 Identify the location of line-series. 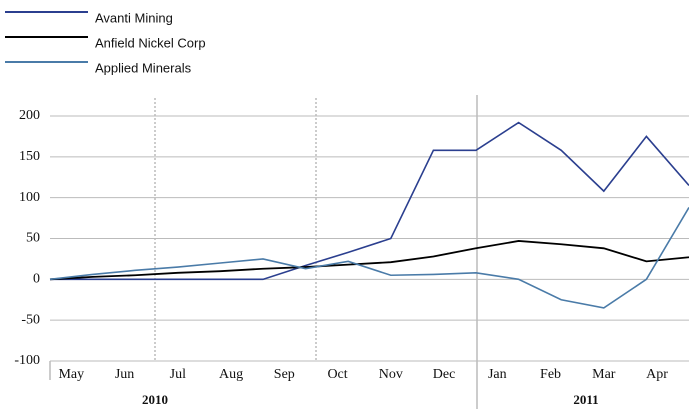
(369, 260).